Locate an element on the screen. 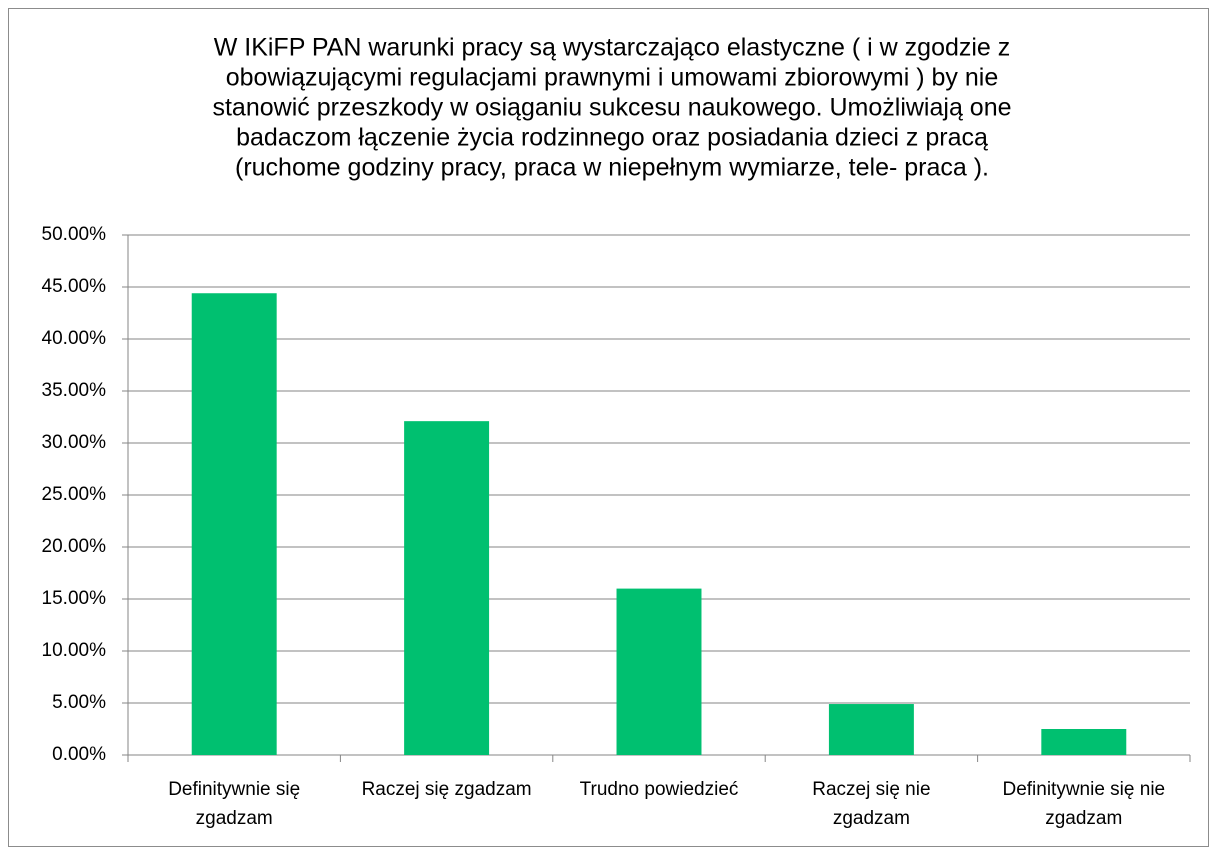 The image size is (1209, 847). y-tick-label: 40.00% is located at coordinates (74, 338).